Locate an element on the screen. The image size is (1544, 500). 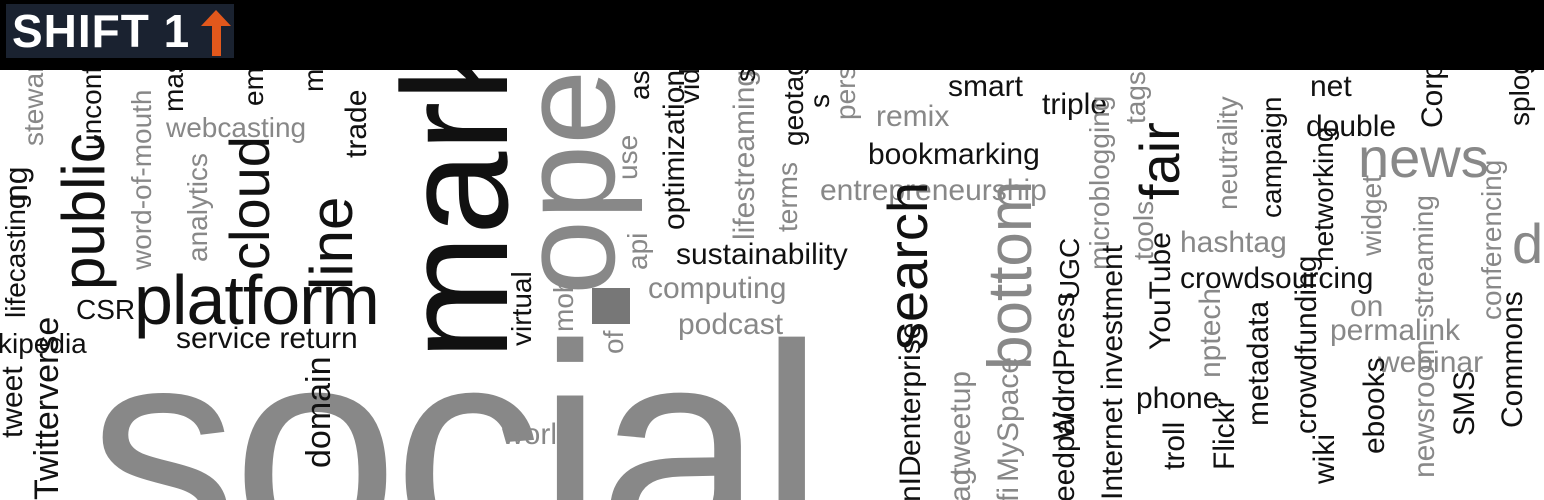
word-open: open is located at coordinates (567, 182).